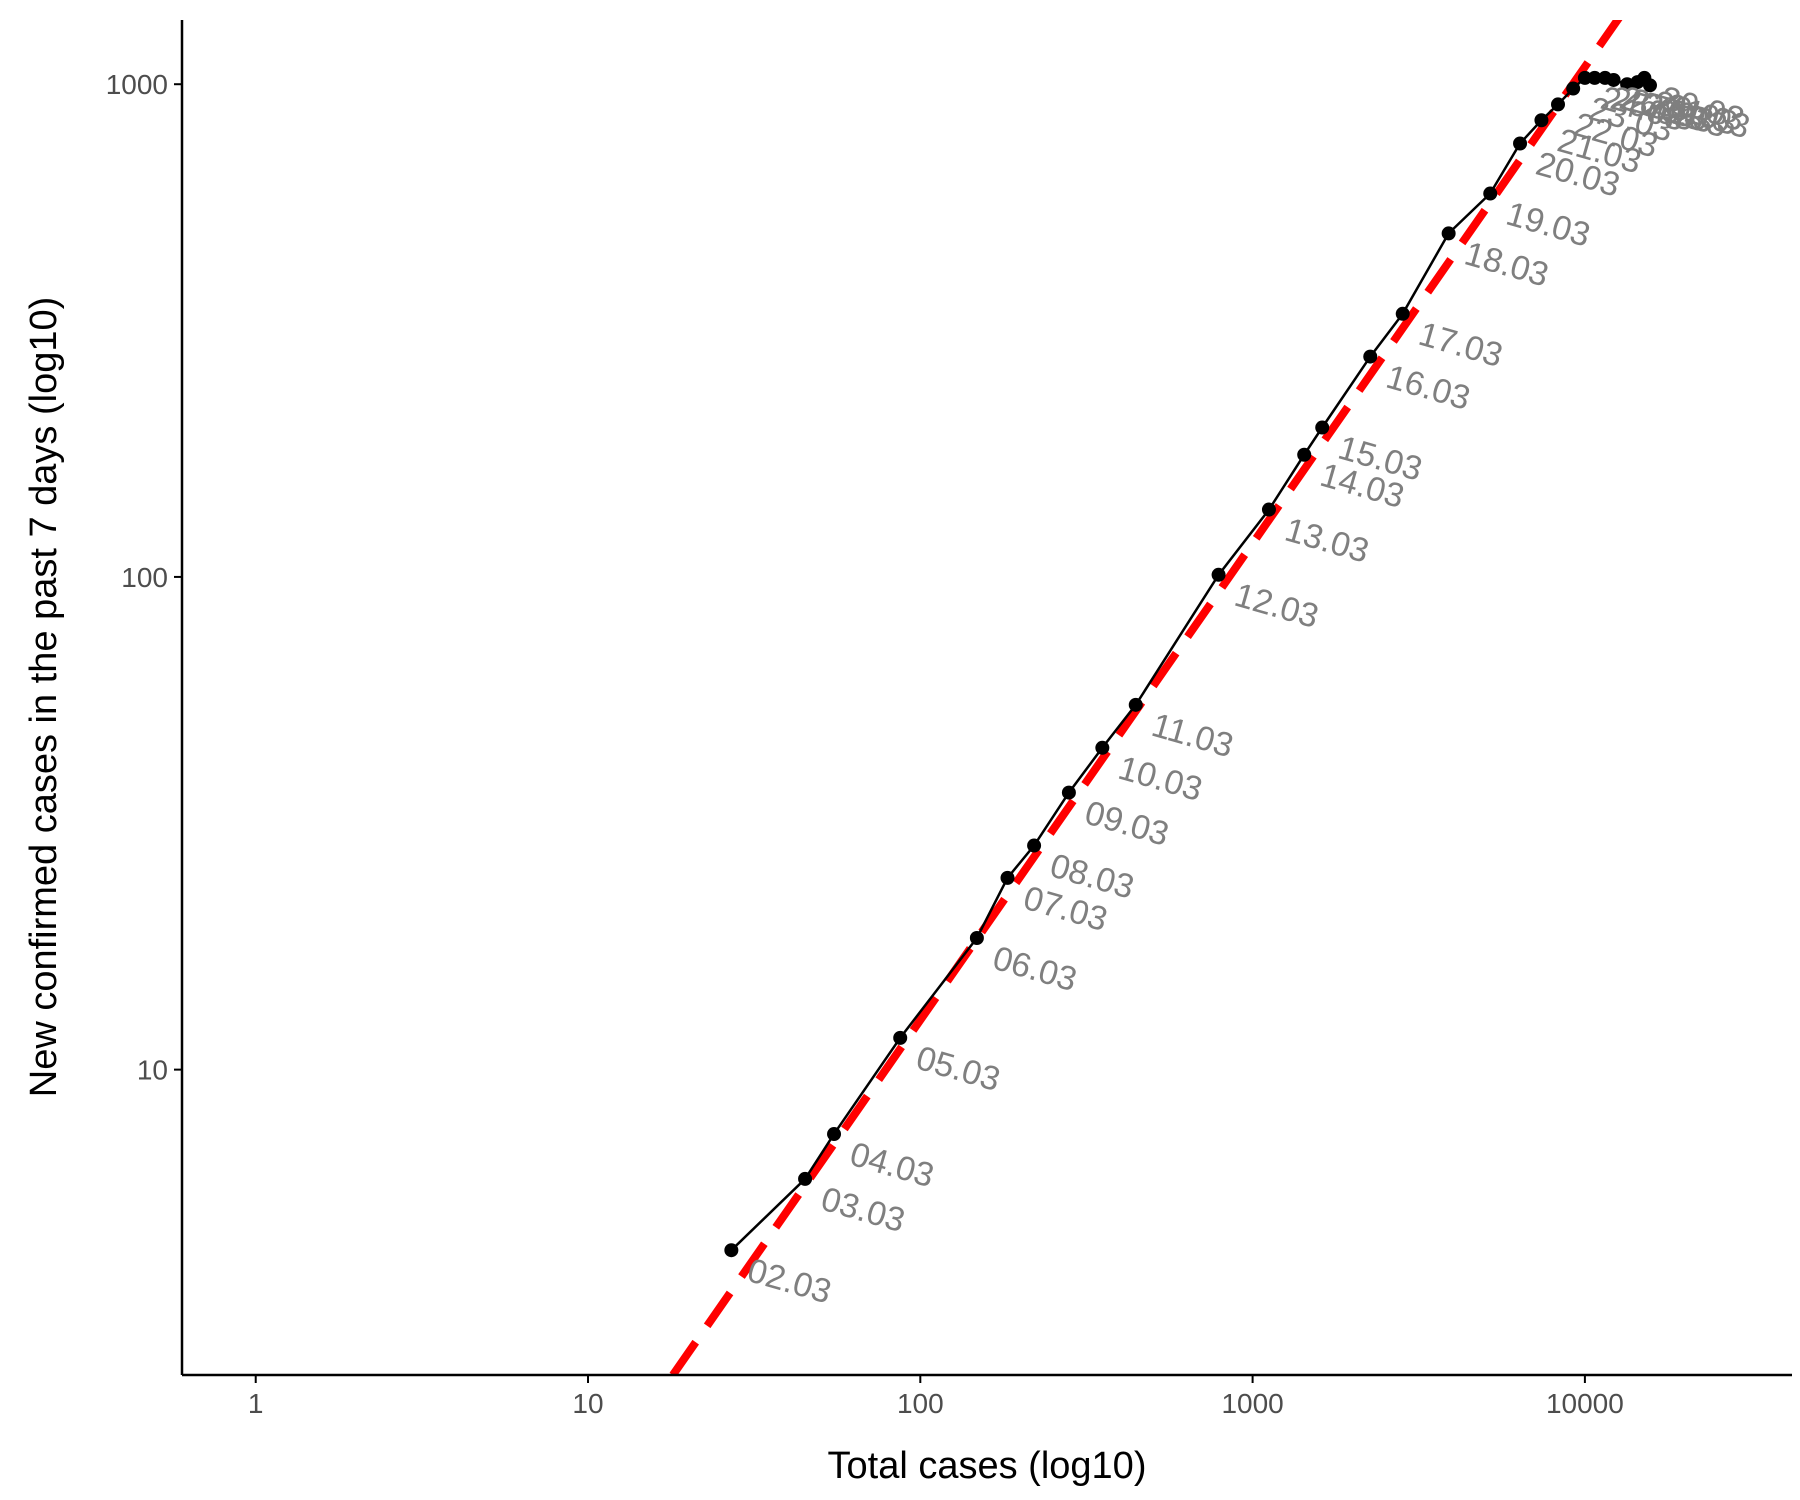  Describe the element at coordinates (1102, 747) in the screenshot. I see `data-point-10.03` at that location.